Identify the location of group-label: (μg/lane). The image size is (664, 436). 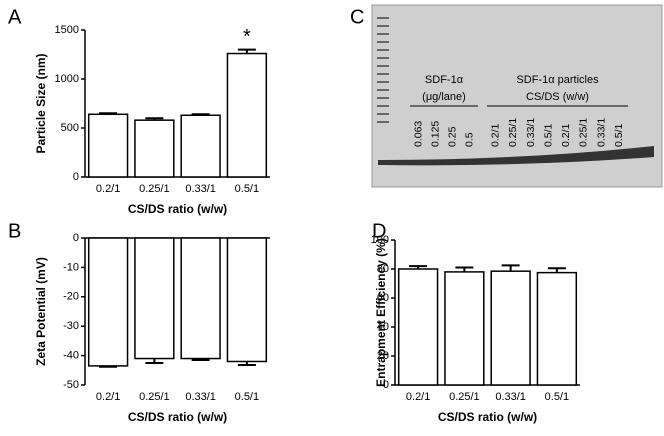
(444, 97).